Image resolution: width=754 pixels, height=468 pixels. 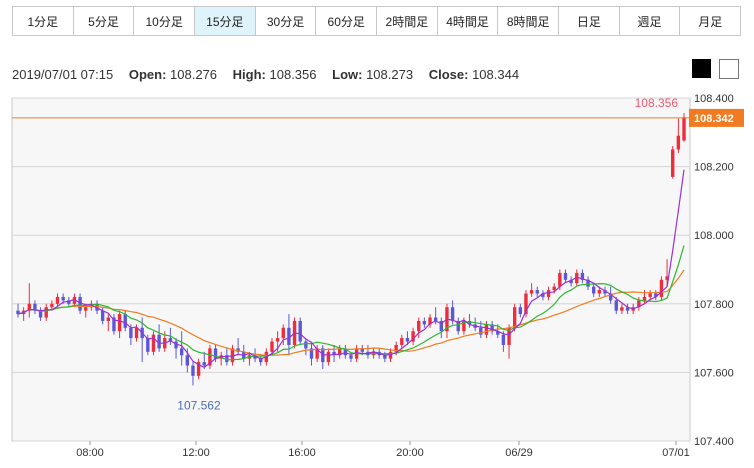 What do you see at coordinates (714, 236) in the screenshot?
I see `y-tick-label: 108.000` at bounding box center [714, 236].